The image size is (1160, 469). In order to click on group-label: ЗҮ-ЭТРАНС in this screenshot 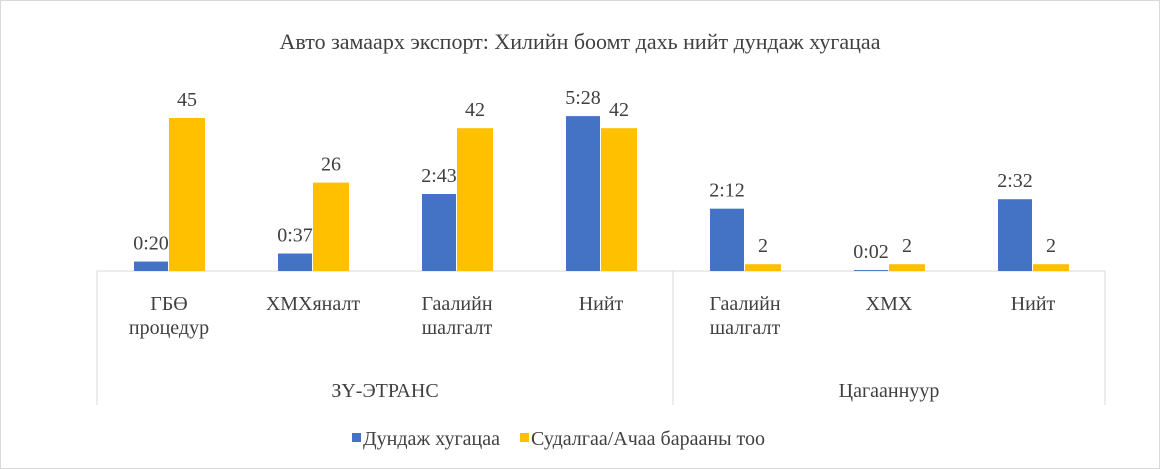, I will do `click(384, 391)`.